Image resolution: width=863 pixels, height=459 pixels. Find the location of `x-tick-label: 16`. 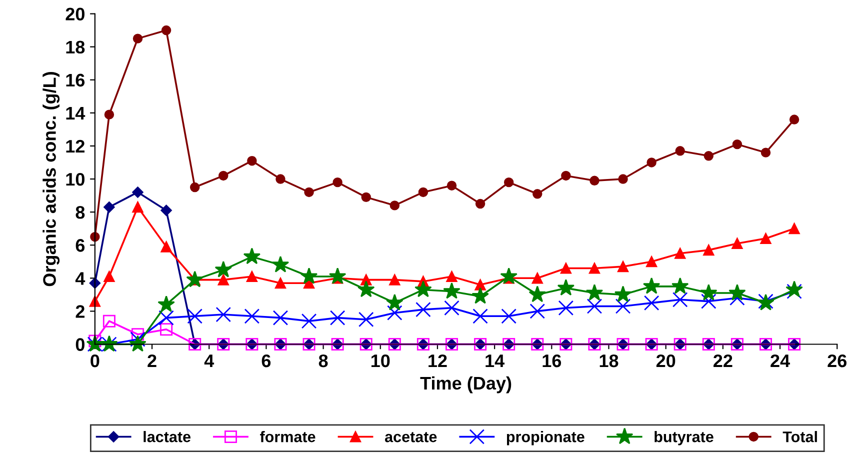

x-tick-label: 16 is located at coordinates (552, 361).